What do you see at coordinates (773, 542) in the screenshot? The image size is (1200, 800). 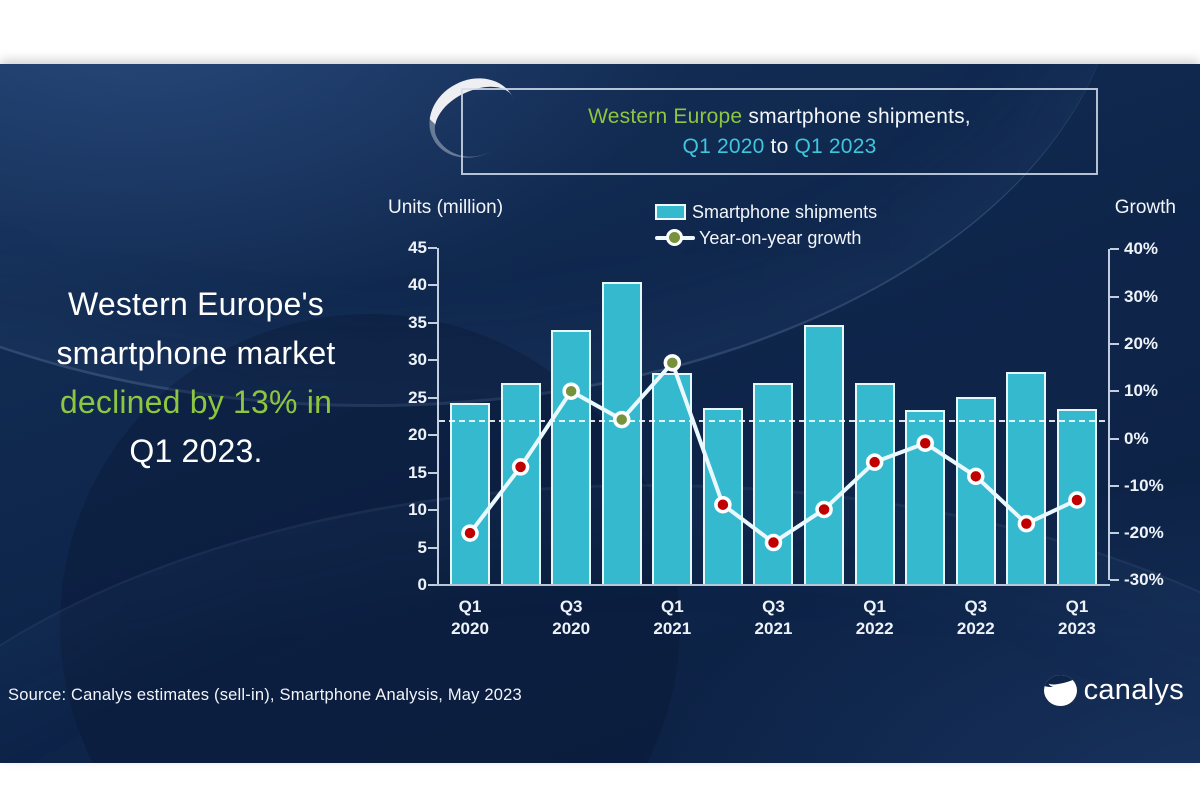 I see `growth-marker-q3-2021` at bounding box center [773, 542].